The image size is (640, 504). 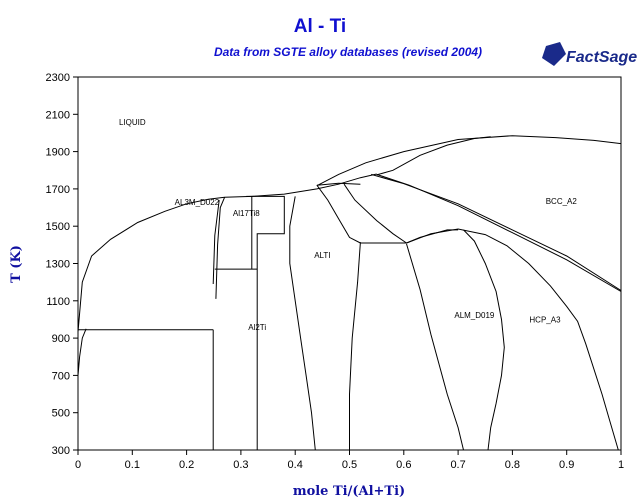 I want to click on x-axis-ticks: 0 0.1 0.2 0.3 0.4 0.5 0.6 0.7 0.8 0.9 1, so click(x=349, y=460).